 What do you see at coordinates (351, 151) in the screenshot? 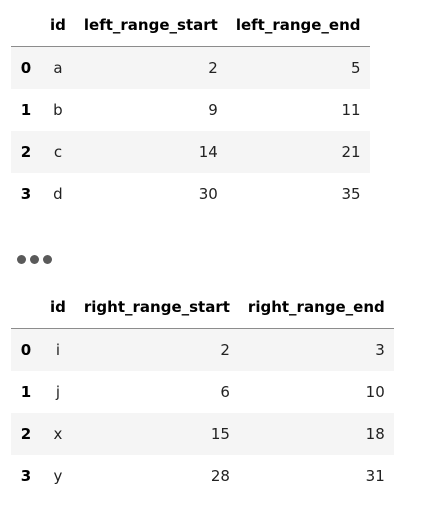
I see `end-cell: 21` at bounding box center [351, 151].